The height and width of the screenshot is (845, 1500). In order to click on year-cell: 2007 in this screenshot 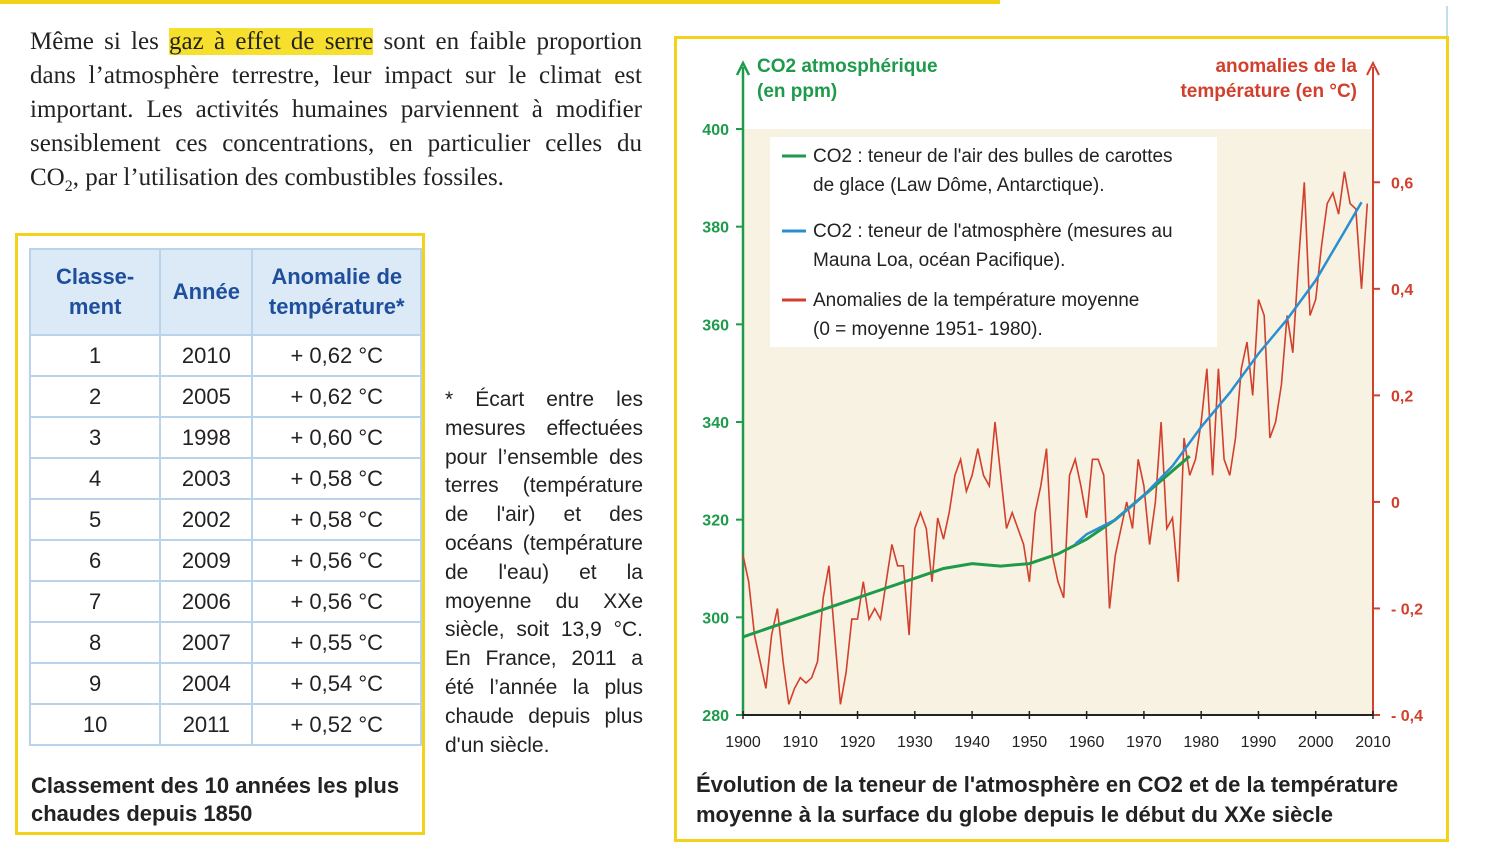, I will do `click(206, 642)`.